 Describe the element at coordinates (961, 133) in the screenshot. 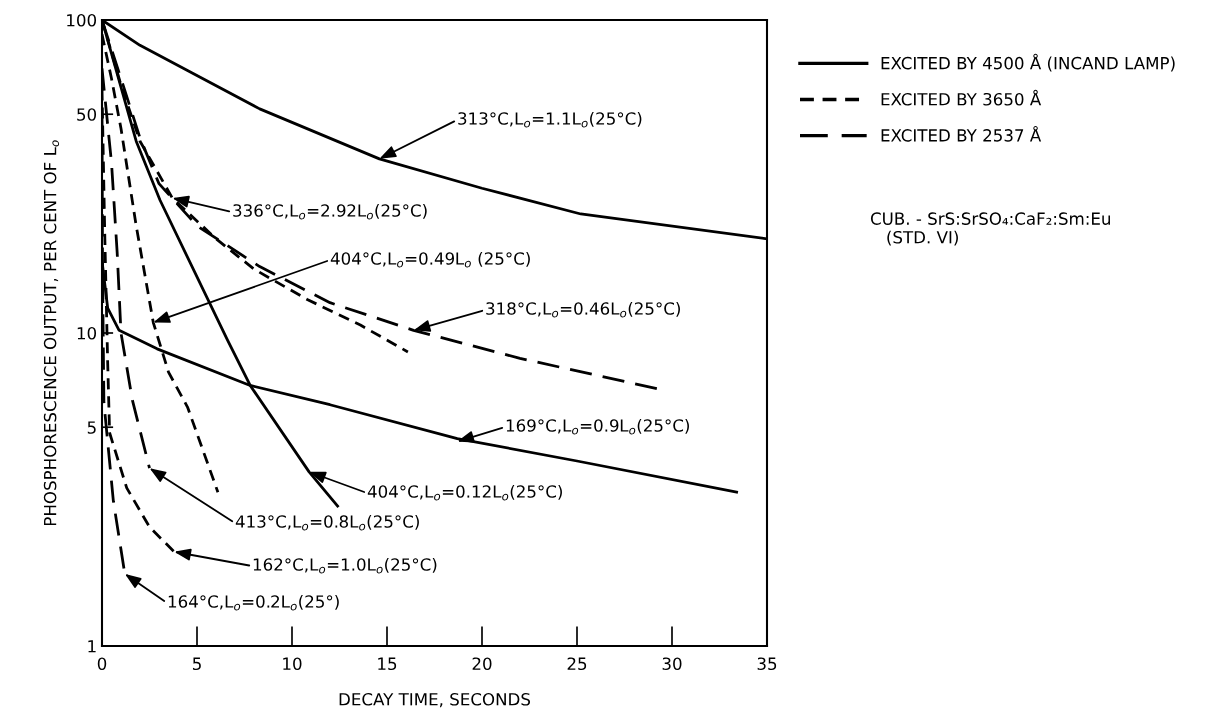

I see `legend-label: EXCITED BY 2537 Å` at that location.